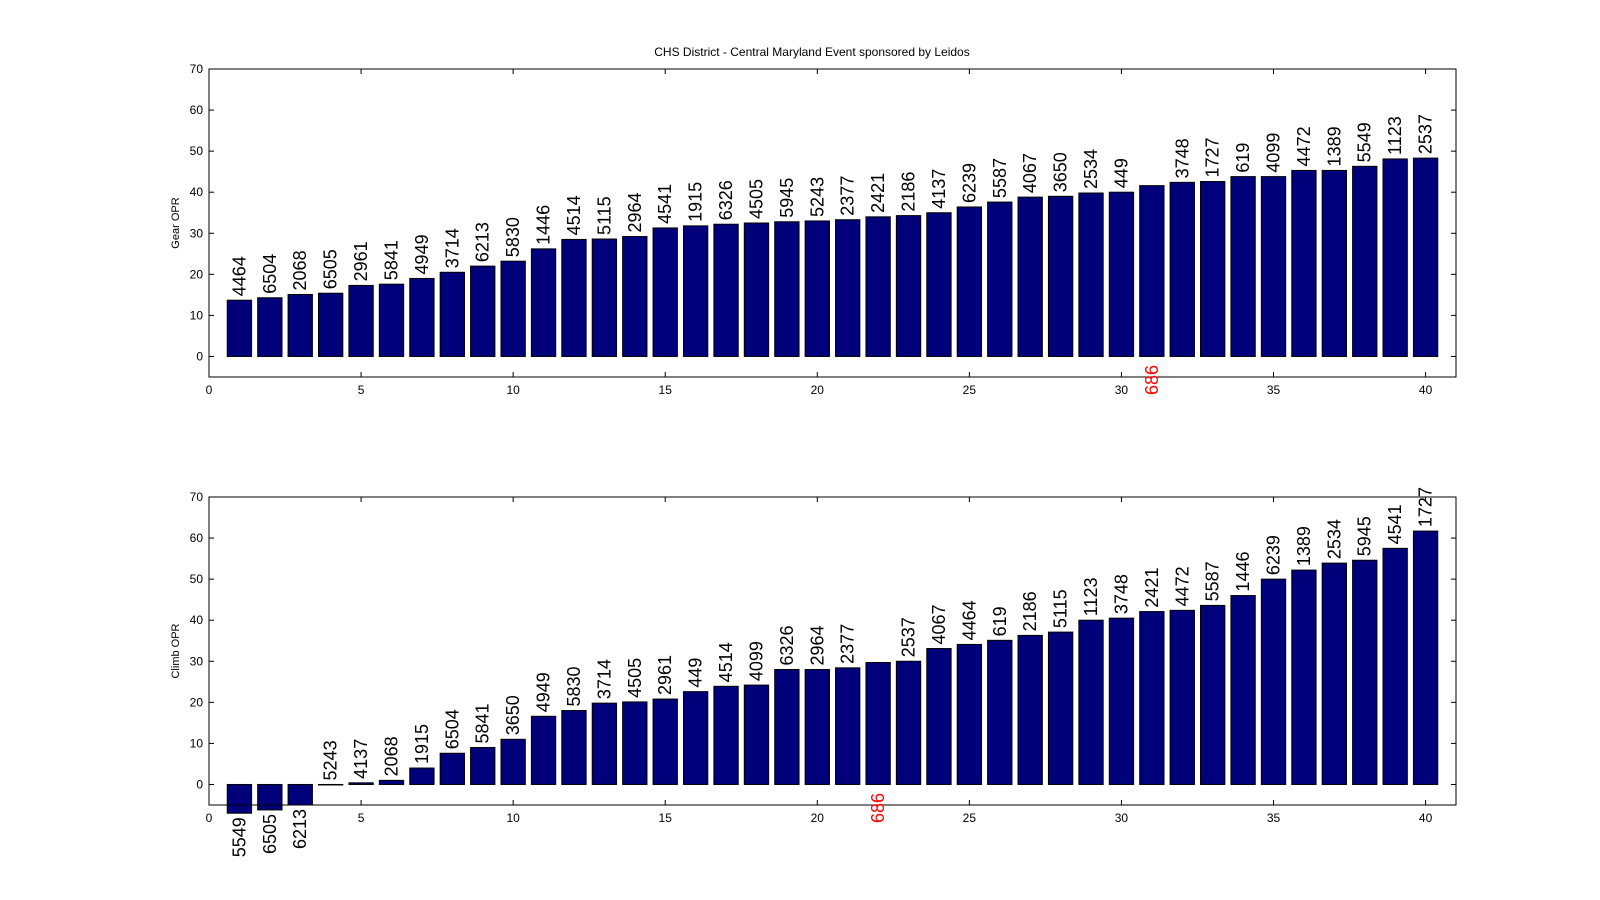  I want to click on bar-label: 4505, so click(635, 678).